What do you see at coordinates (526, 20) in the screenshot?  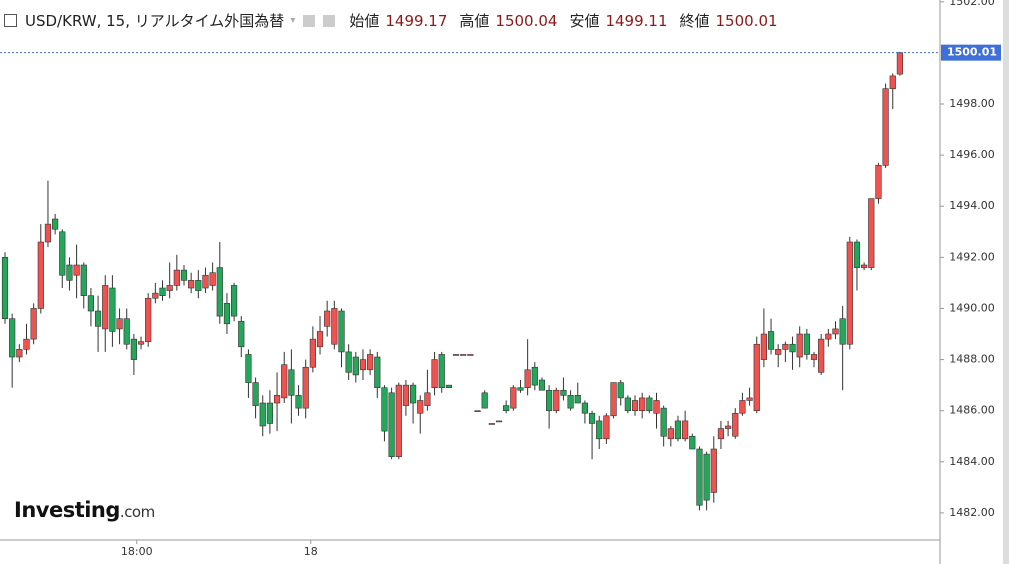 I see `high-value: 1500.04` at bounding box center [526, 20].